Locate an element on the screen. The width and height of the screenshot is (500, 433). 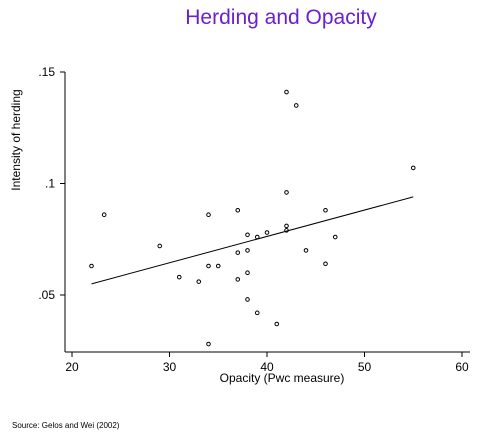
chart-title: Herding and Opacity is located at coordinates (281, 17).